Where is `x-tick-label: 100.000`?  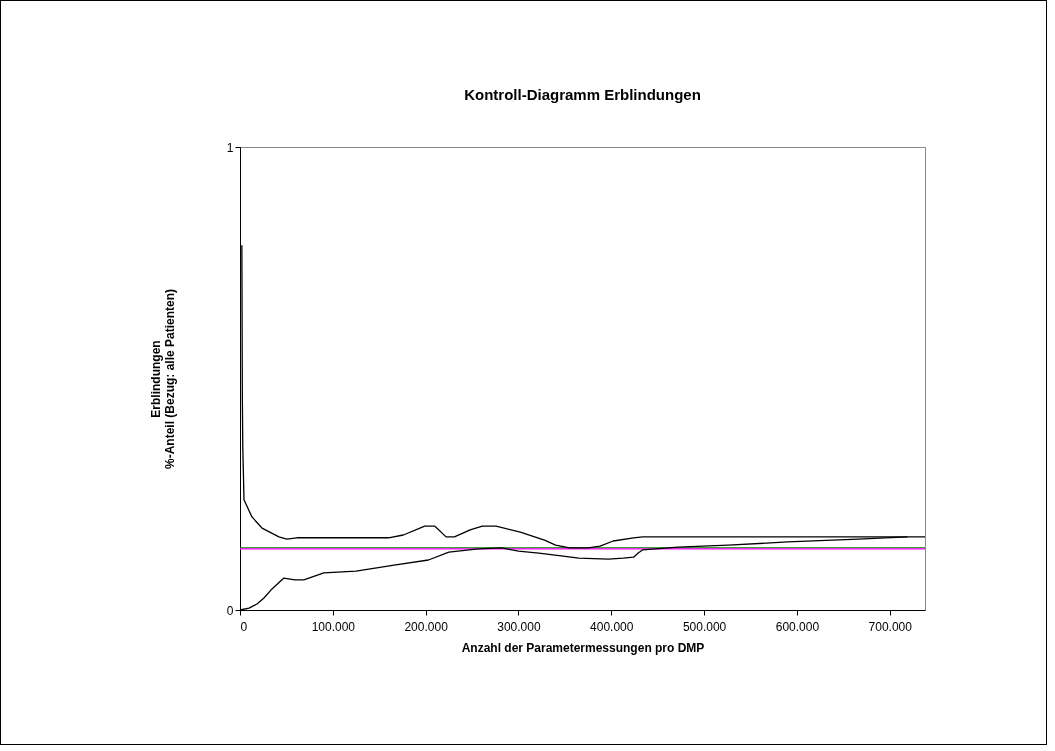
x-tick-label: 100.000 is located at coordinates (333, 626).